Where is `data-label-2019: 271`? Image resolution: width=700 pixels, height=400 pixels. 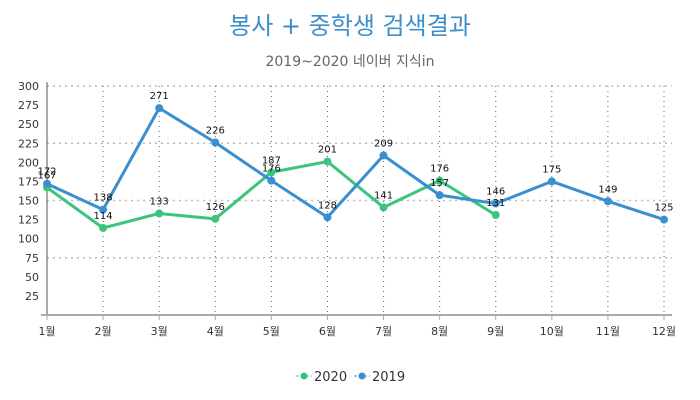
data-label-2019: 271 is located at coordinates (159, 96).